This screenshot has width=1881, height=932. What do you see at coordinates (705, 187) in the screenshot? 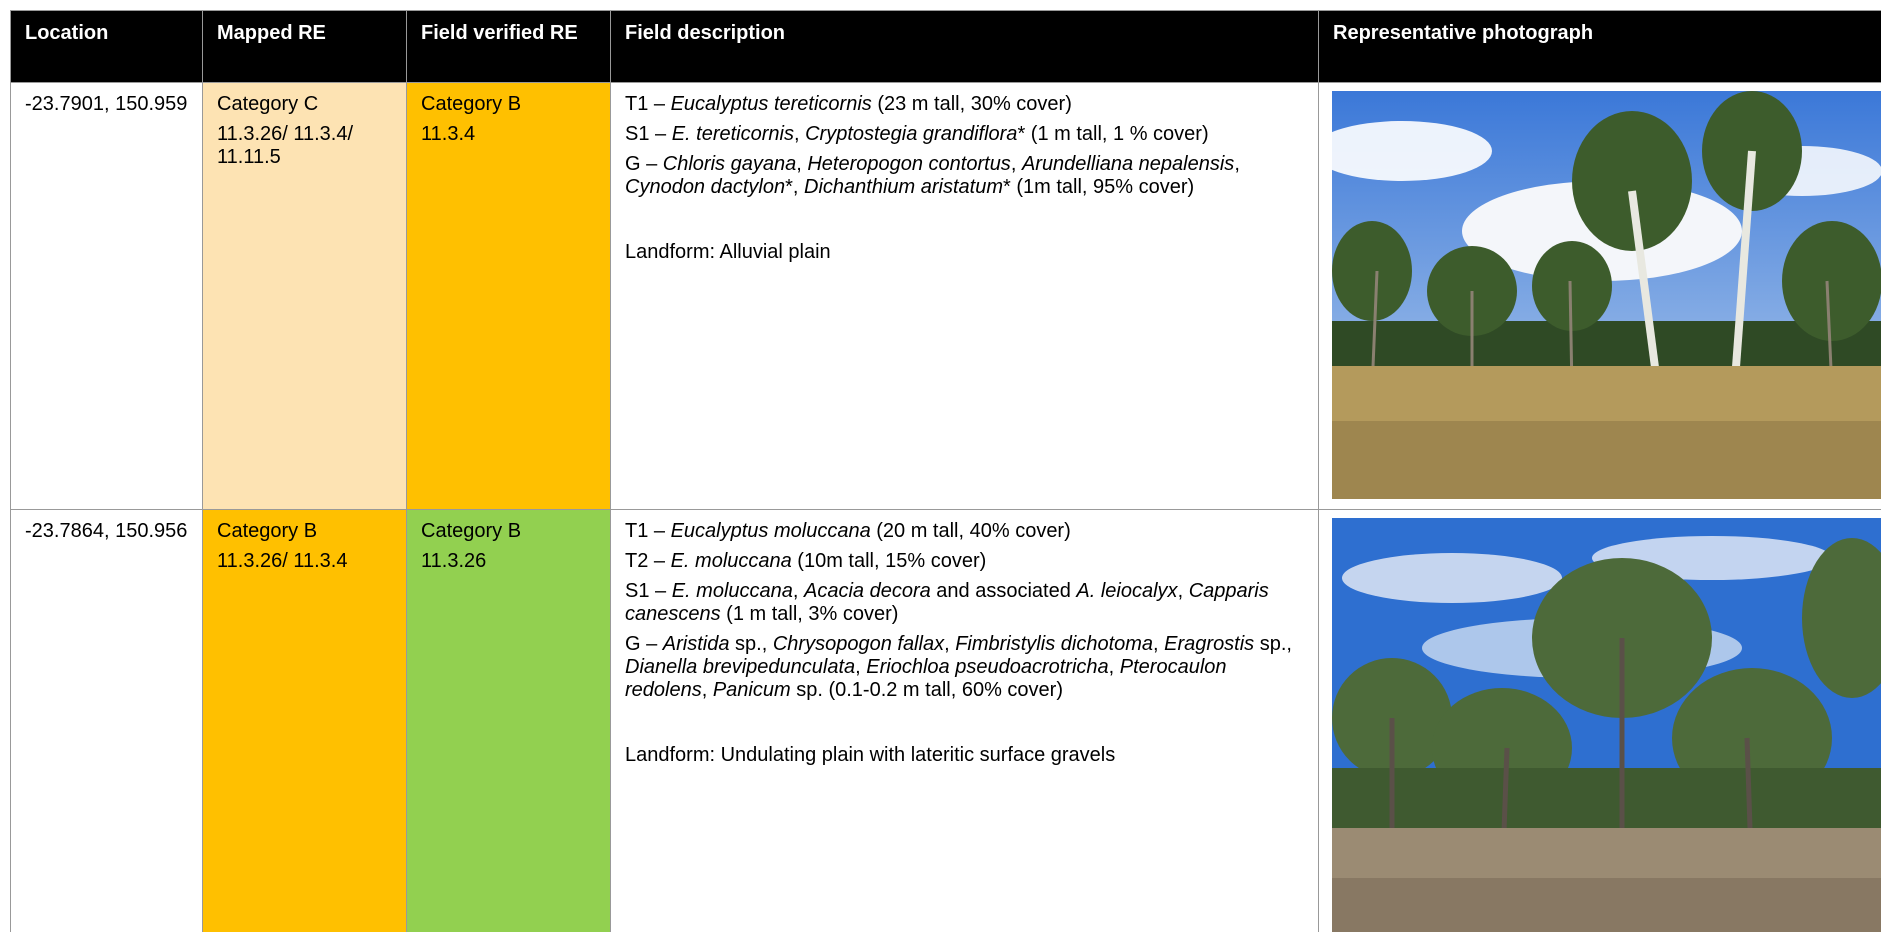
I see `species-name: Cynodon dactylon` at bounding box center [705, 187].